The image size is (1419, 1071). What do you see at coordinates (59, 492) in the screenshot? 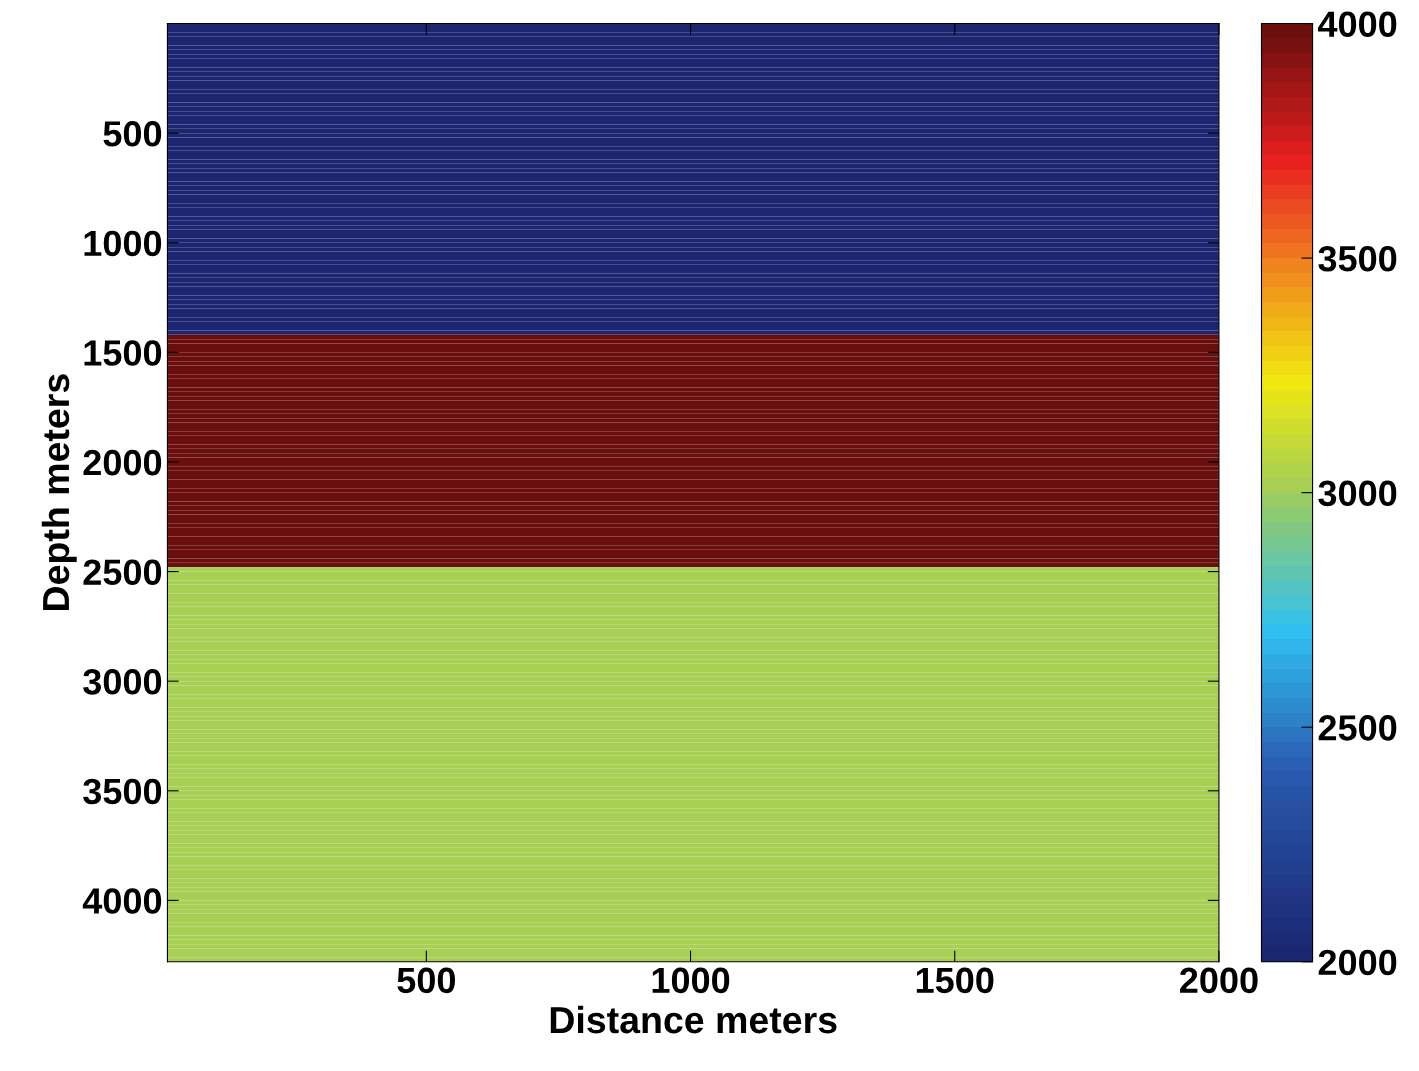
I see `y-axis-title: Depth meters` at bounding box center [59, 492].